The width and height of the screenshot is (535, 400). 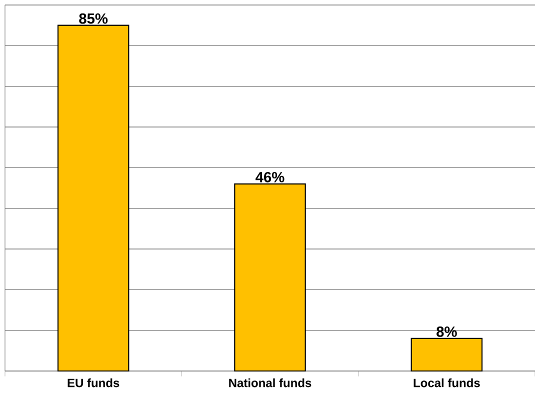 What do you see at coordinates (93, 18) in the screenshot?
I see `data-label: 85%` at bounding box center [93, 18].